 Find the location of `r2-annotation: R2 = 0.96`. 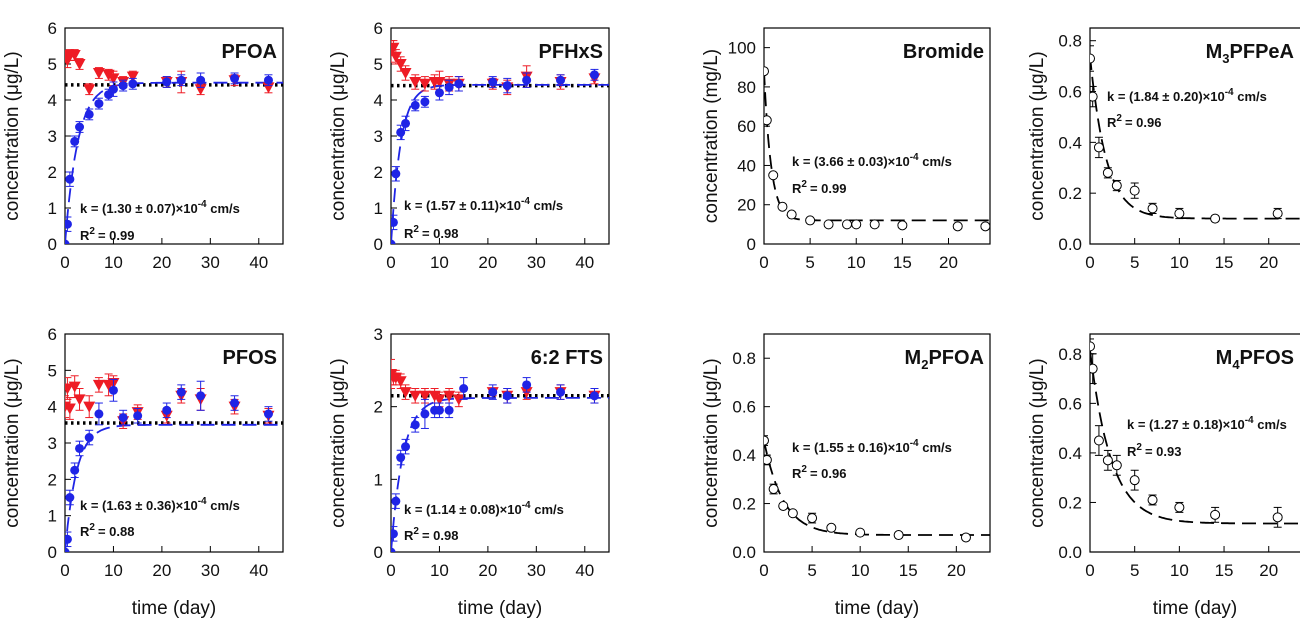

r2-annotation: R2 = 0.96 is located at coordinates (1134, 121).